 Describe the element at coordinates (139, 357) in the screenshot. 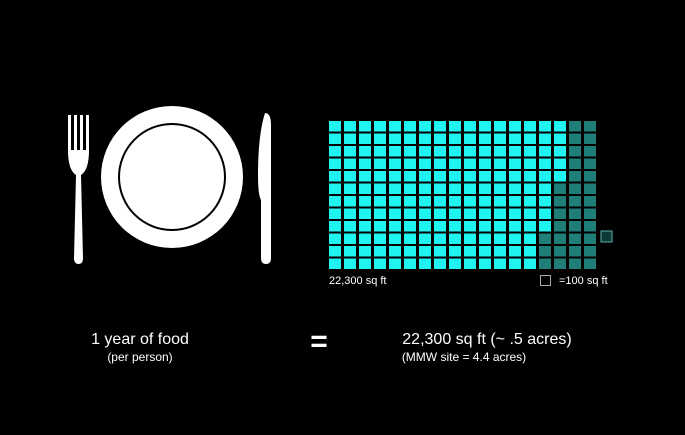

I see `left-subtitle: (per person)` at that location.